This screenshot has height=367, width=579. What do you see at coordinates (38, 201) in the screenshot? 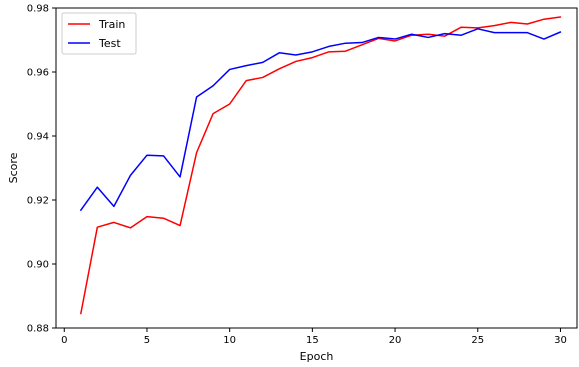
I see `y-tick-label: 0.92` at bounding box center [38, 201].